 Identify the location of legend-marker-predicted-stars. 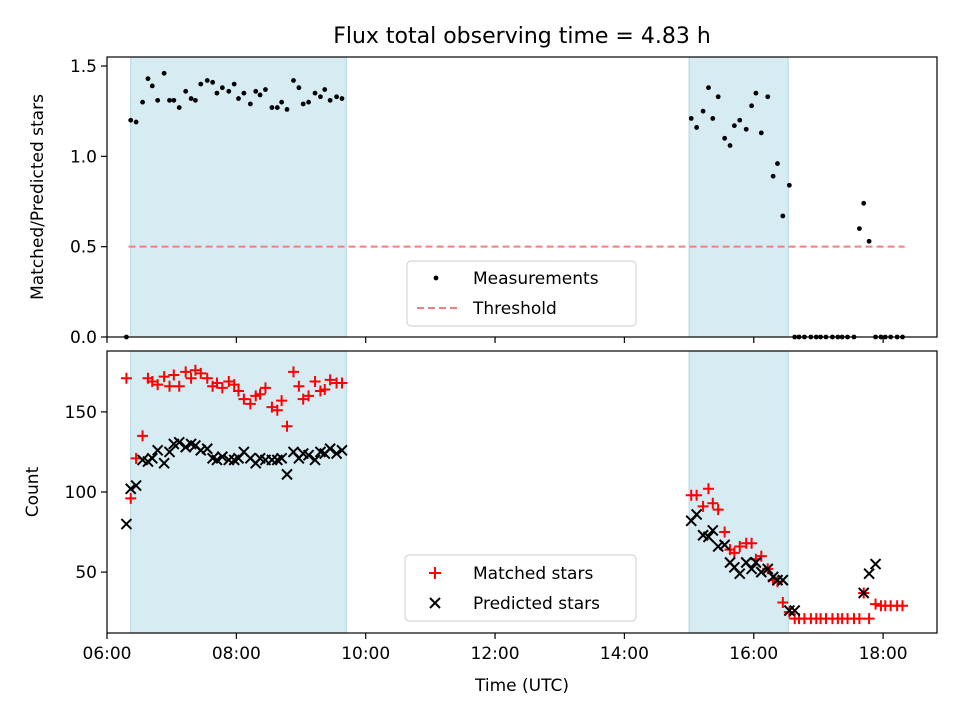
(435, 603).